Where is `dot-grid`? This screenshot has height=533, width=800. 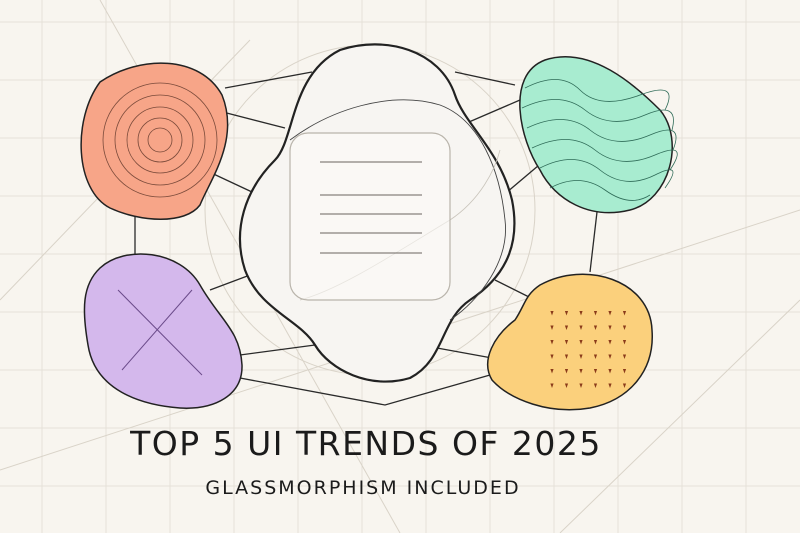 dot-grid is located at coordinates (588, 349).